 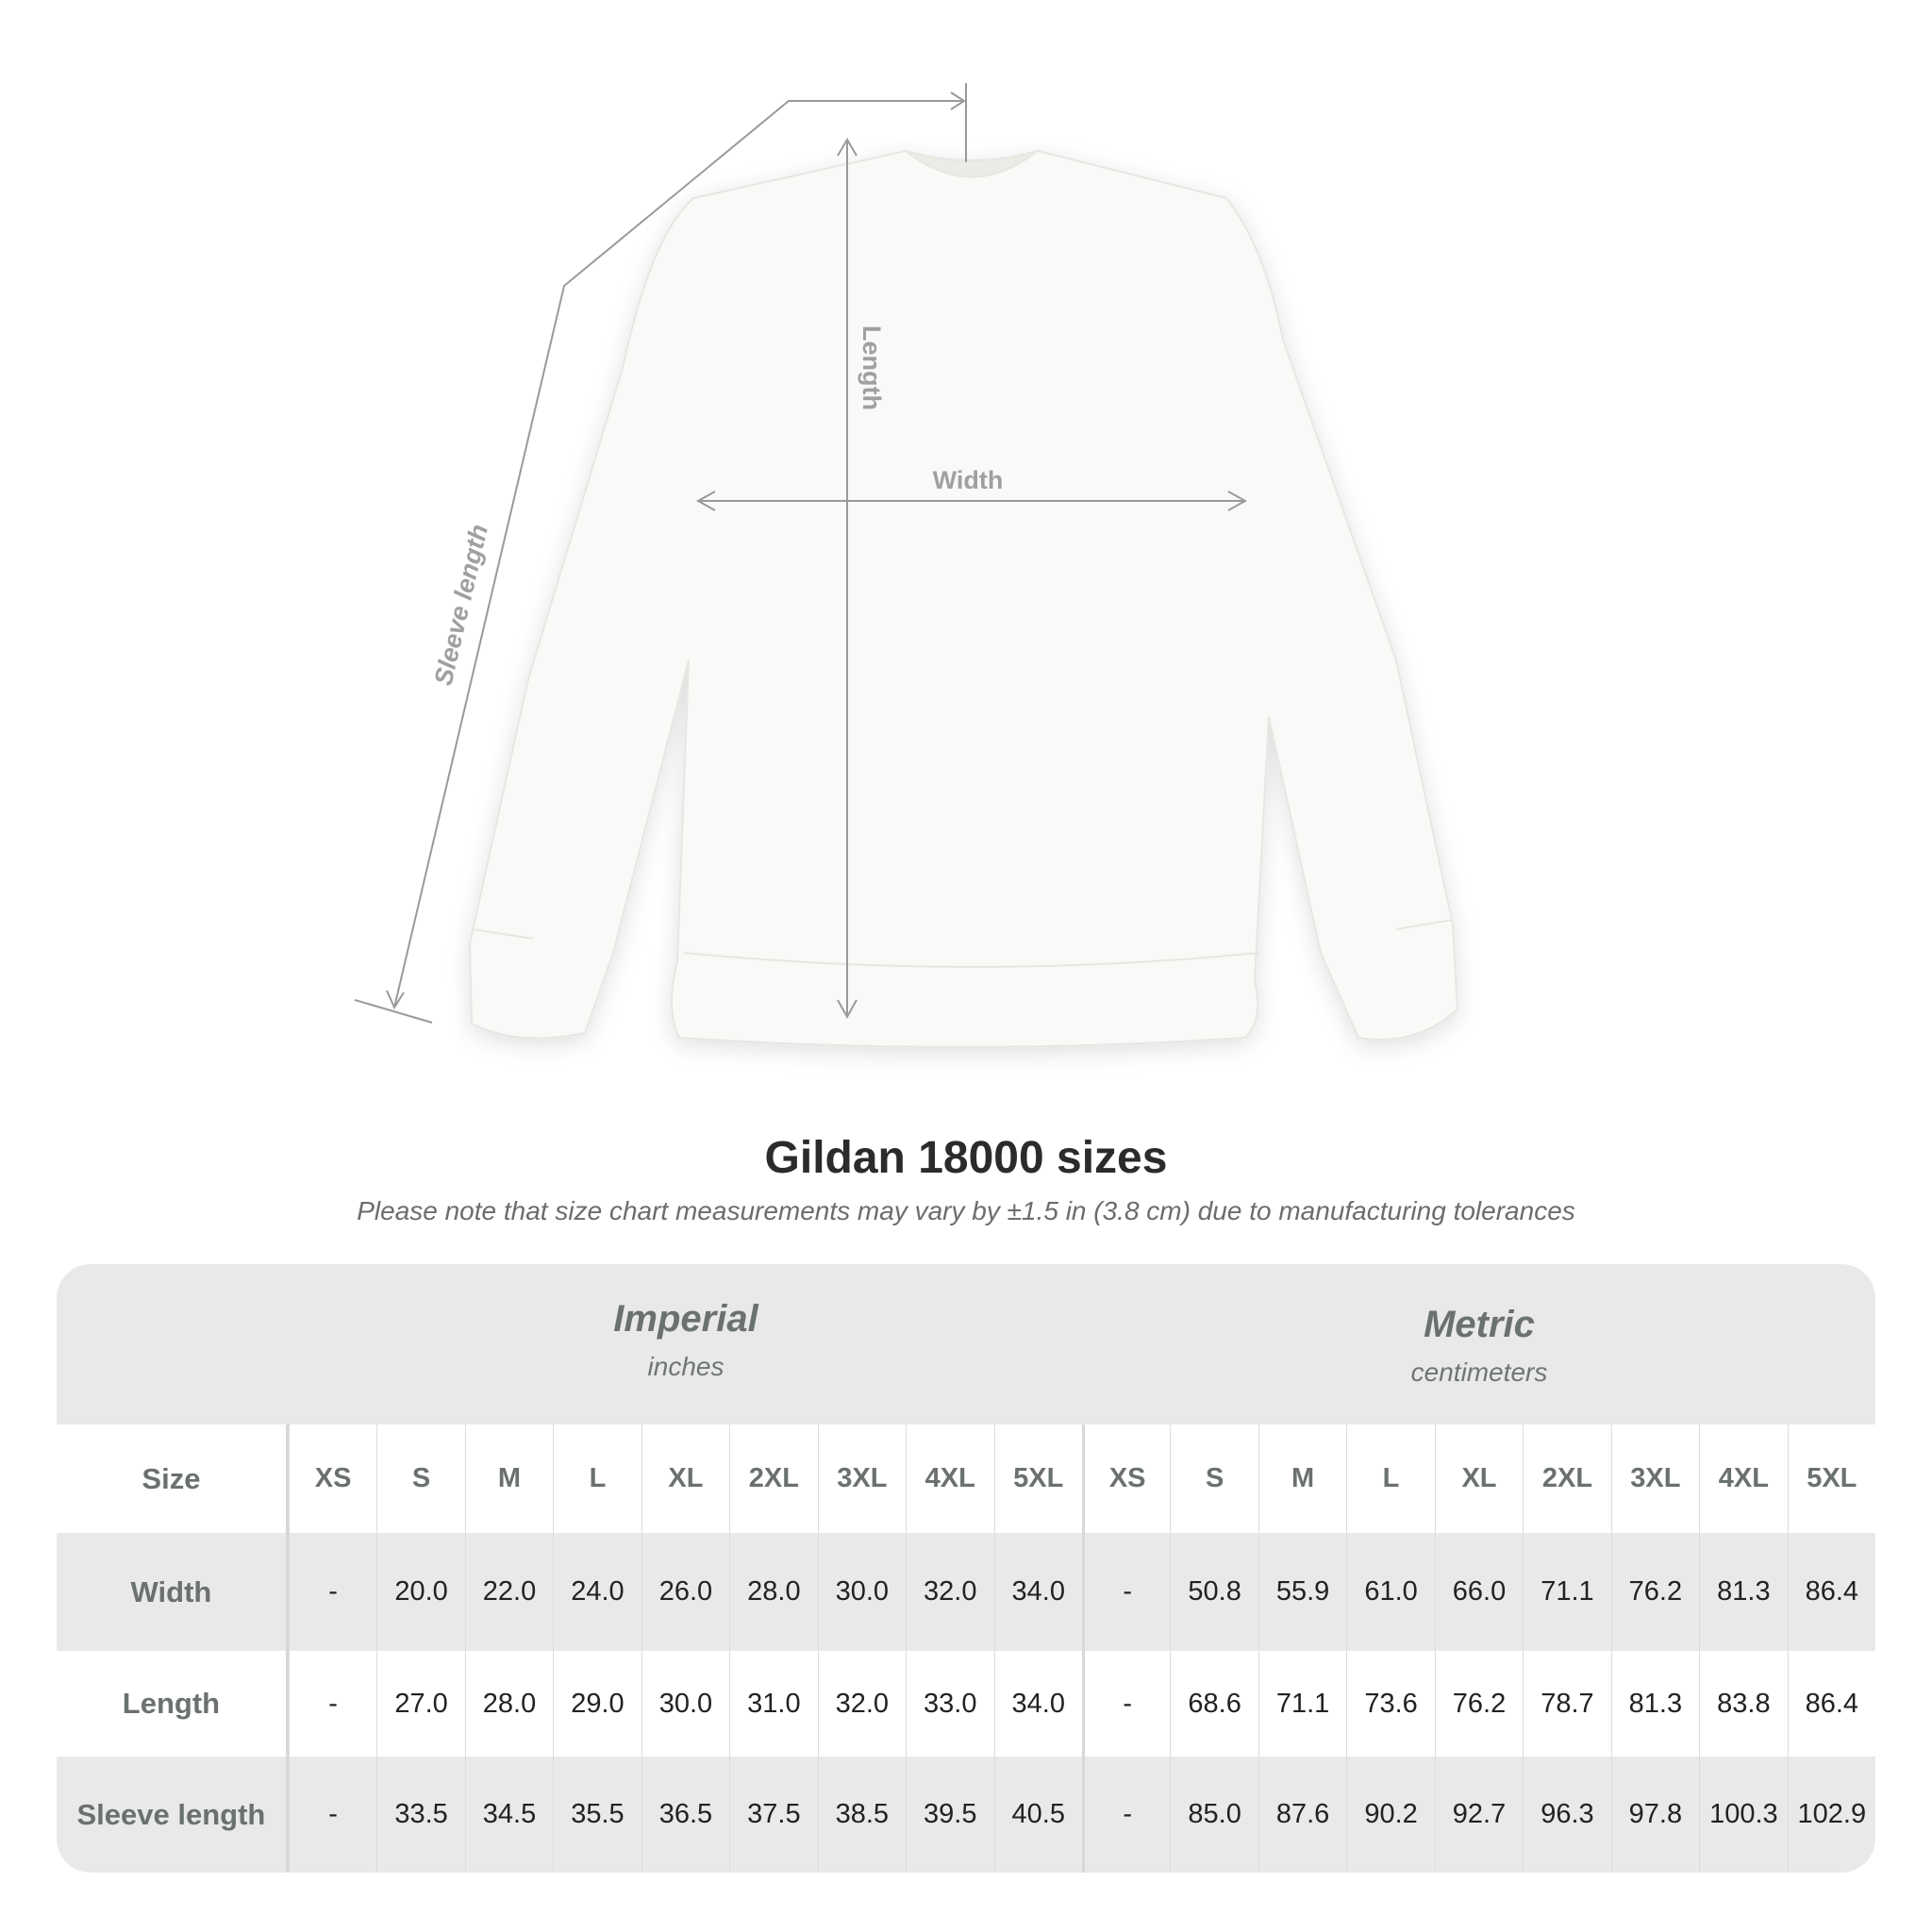 I want to click on page-title: Gildan 18000 sizes, so click(x=966, y=1158).